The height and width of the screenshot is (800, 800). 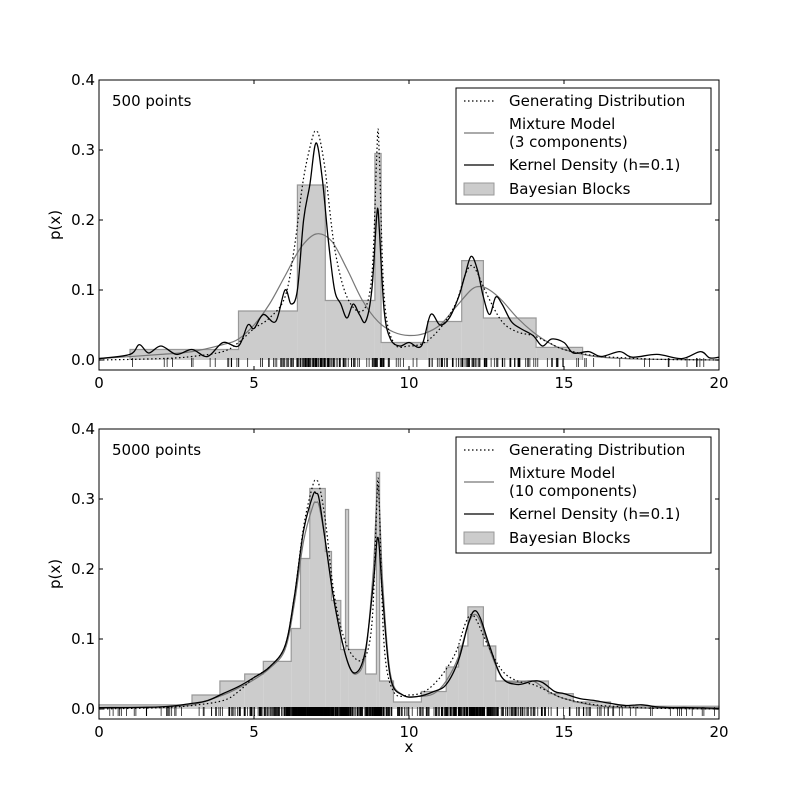 I want to click on x-axis-label: x, so click(x=409, y=747).